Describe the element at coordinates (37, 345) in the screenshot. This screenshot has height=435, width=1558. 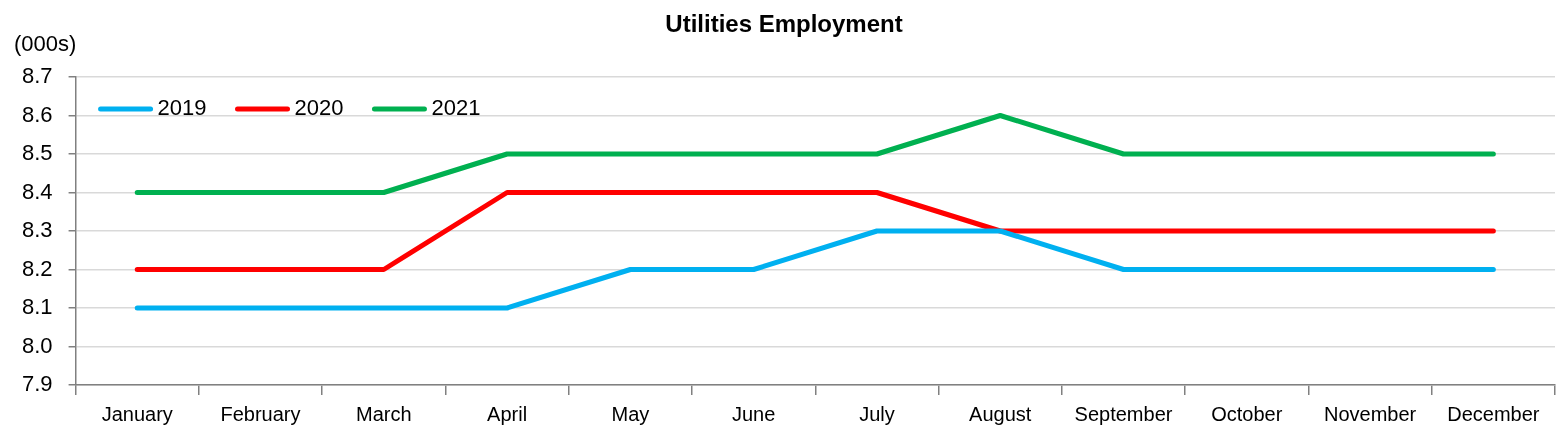
I see `y-tick-label: 8.0` at that location.